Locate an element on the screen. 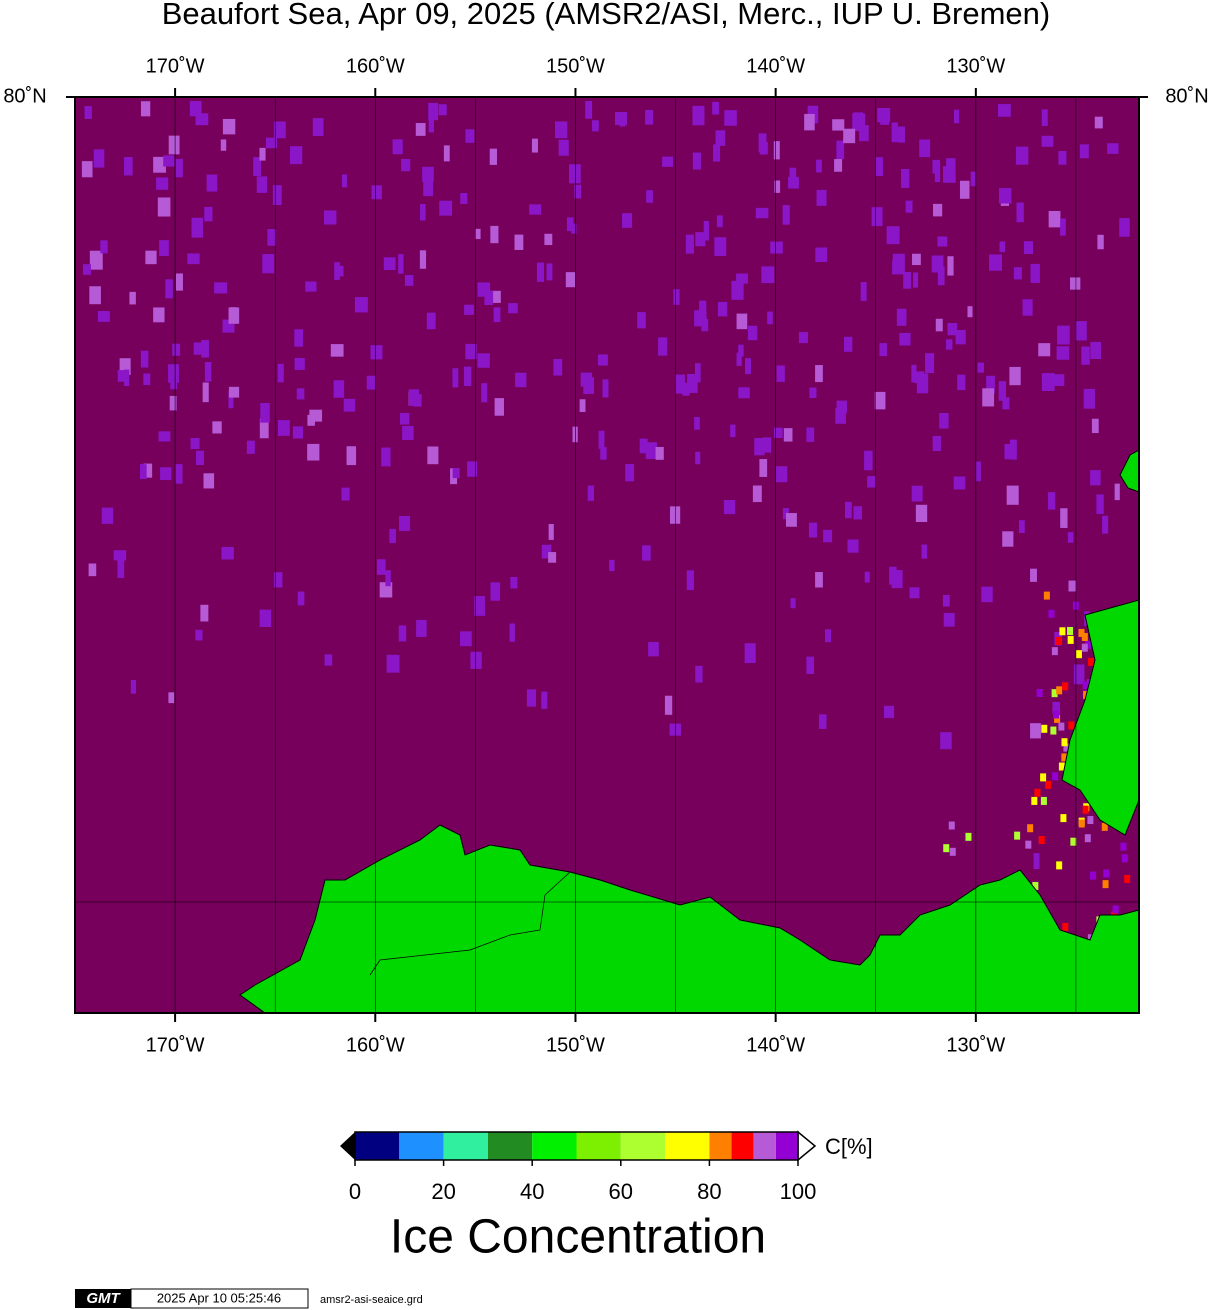 The width and height of the screenshot is (1213, 1310). border is located at coordinates (470, 923).